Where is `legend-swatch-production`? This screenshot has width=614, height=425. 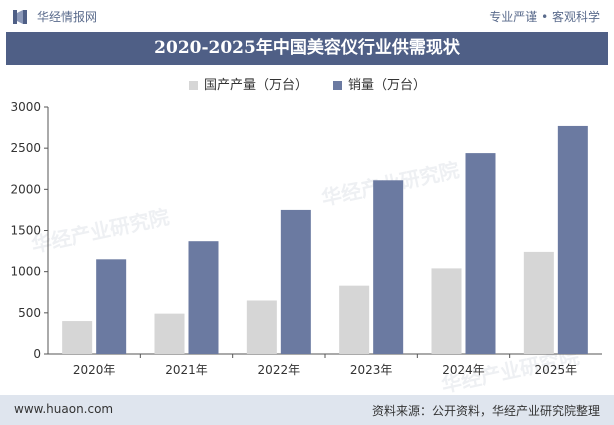
legend-swatch-production is located at coordinates (193, 85).